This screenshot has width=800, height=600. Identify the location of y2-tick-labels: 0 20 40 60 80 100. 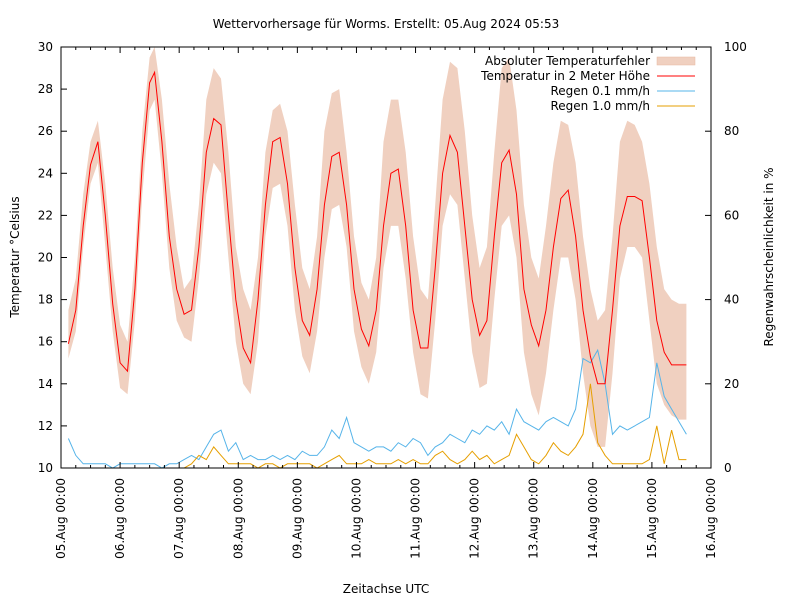
(735, 257).